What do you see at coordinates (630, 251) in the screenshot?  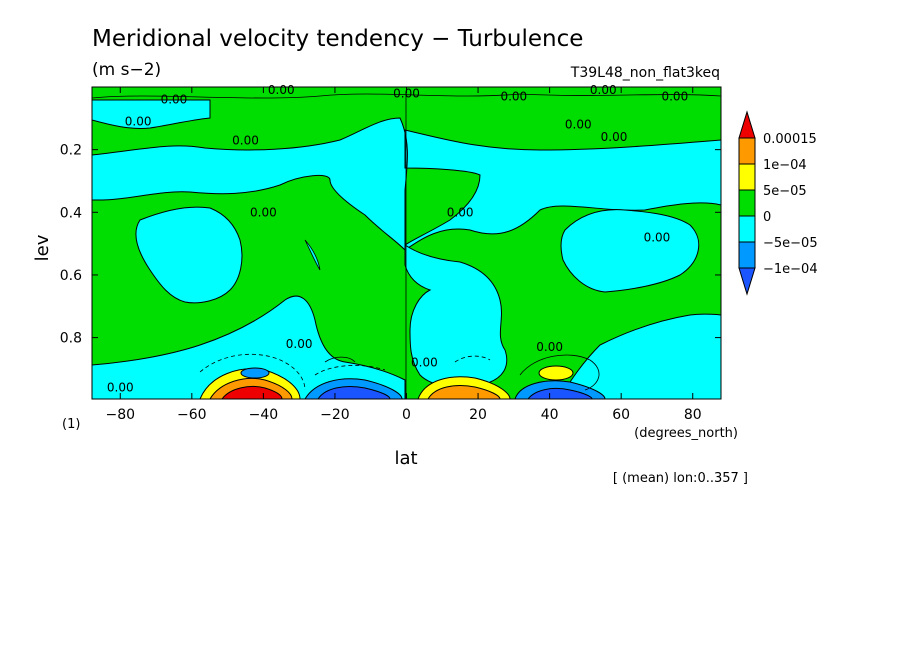 I see `region-northern-midlevel` at bounding box center [630, 251].